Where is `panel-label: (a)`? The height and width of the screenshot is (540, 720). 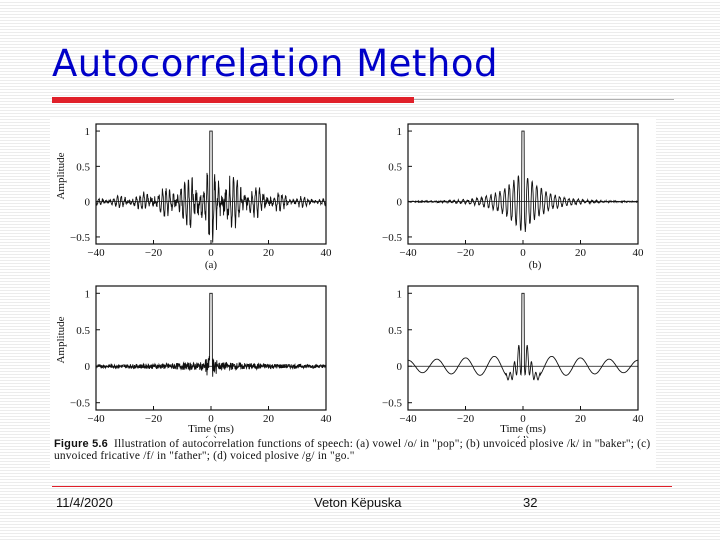 panel-label: (a) is located at coordinates (211, 265).